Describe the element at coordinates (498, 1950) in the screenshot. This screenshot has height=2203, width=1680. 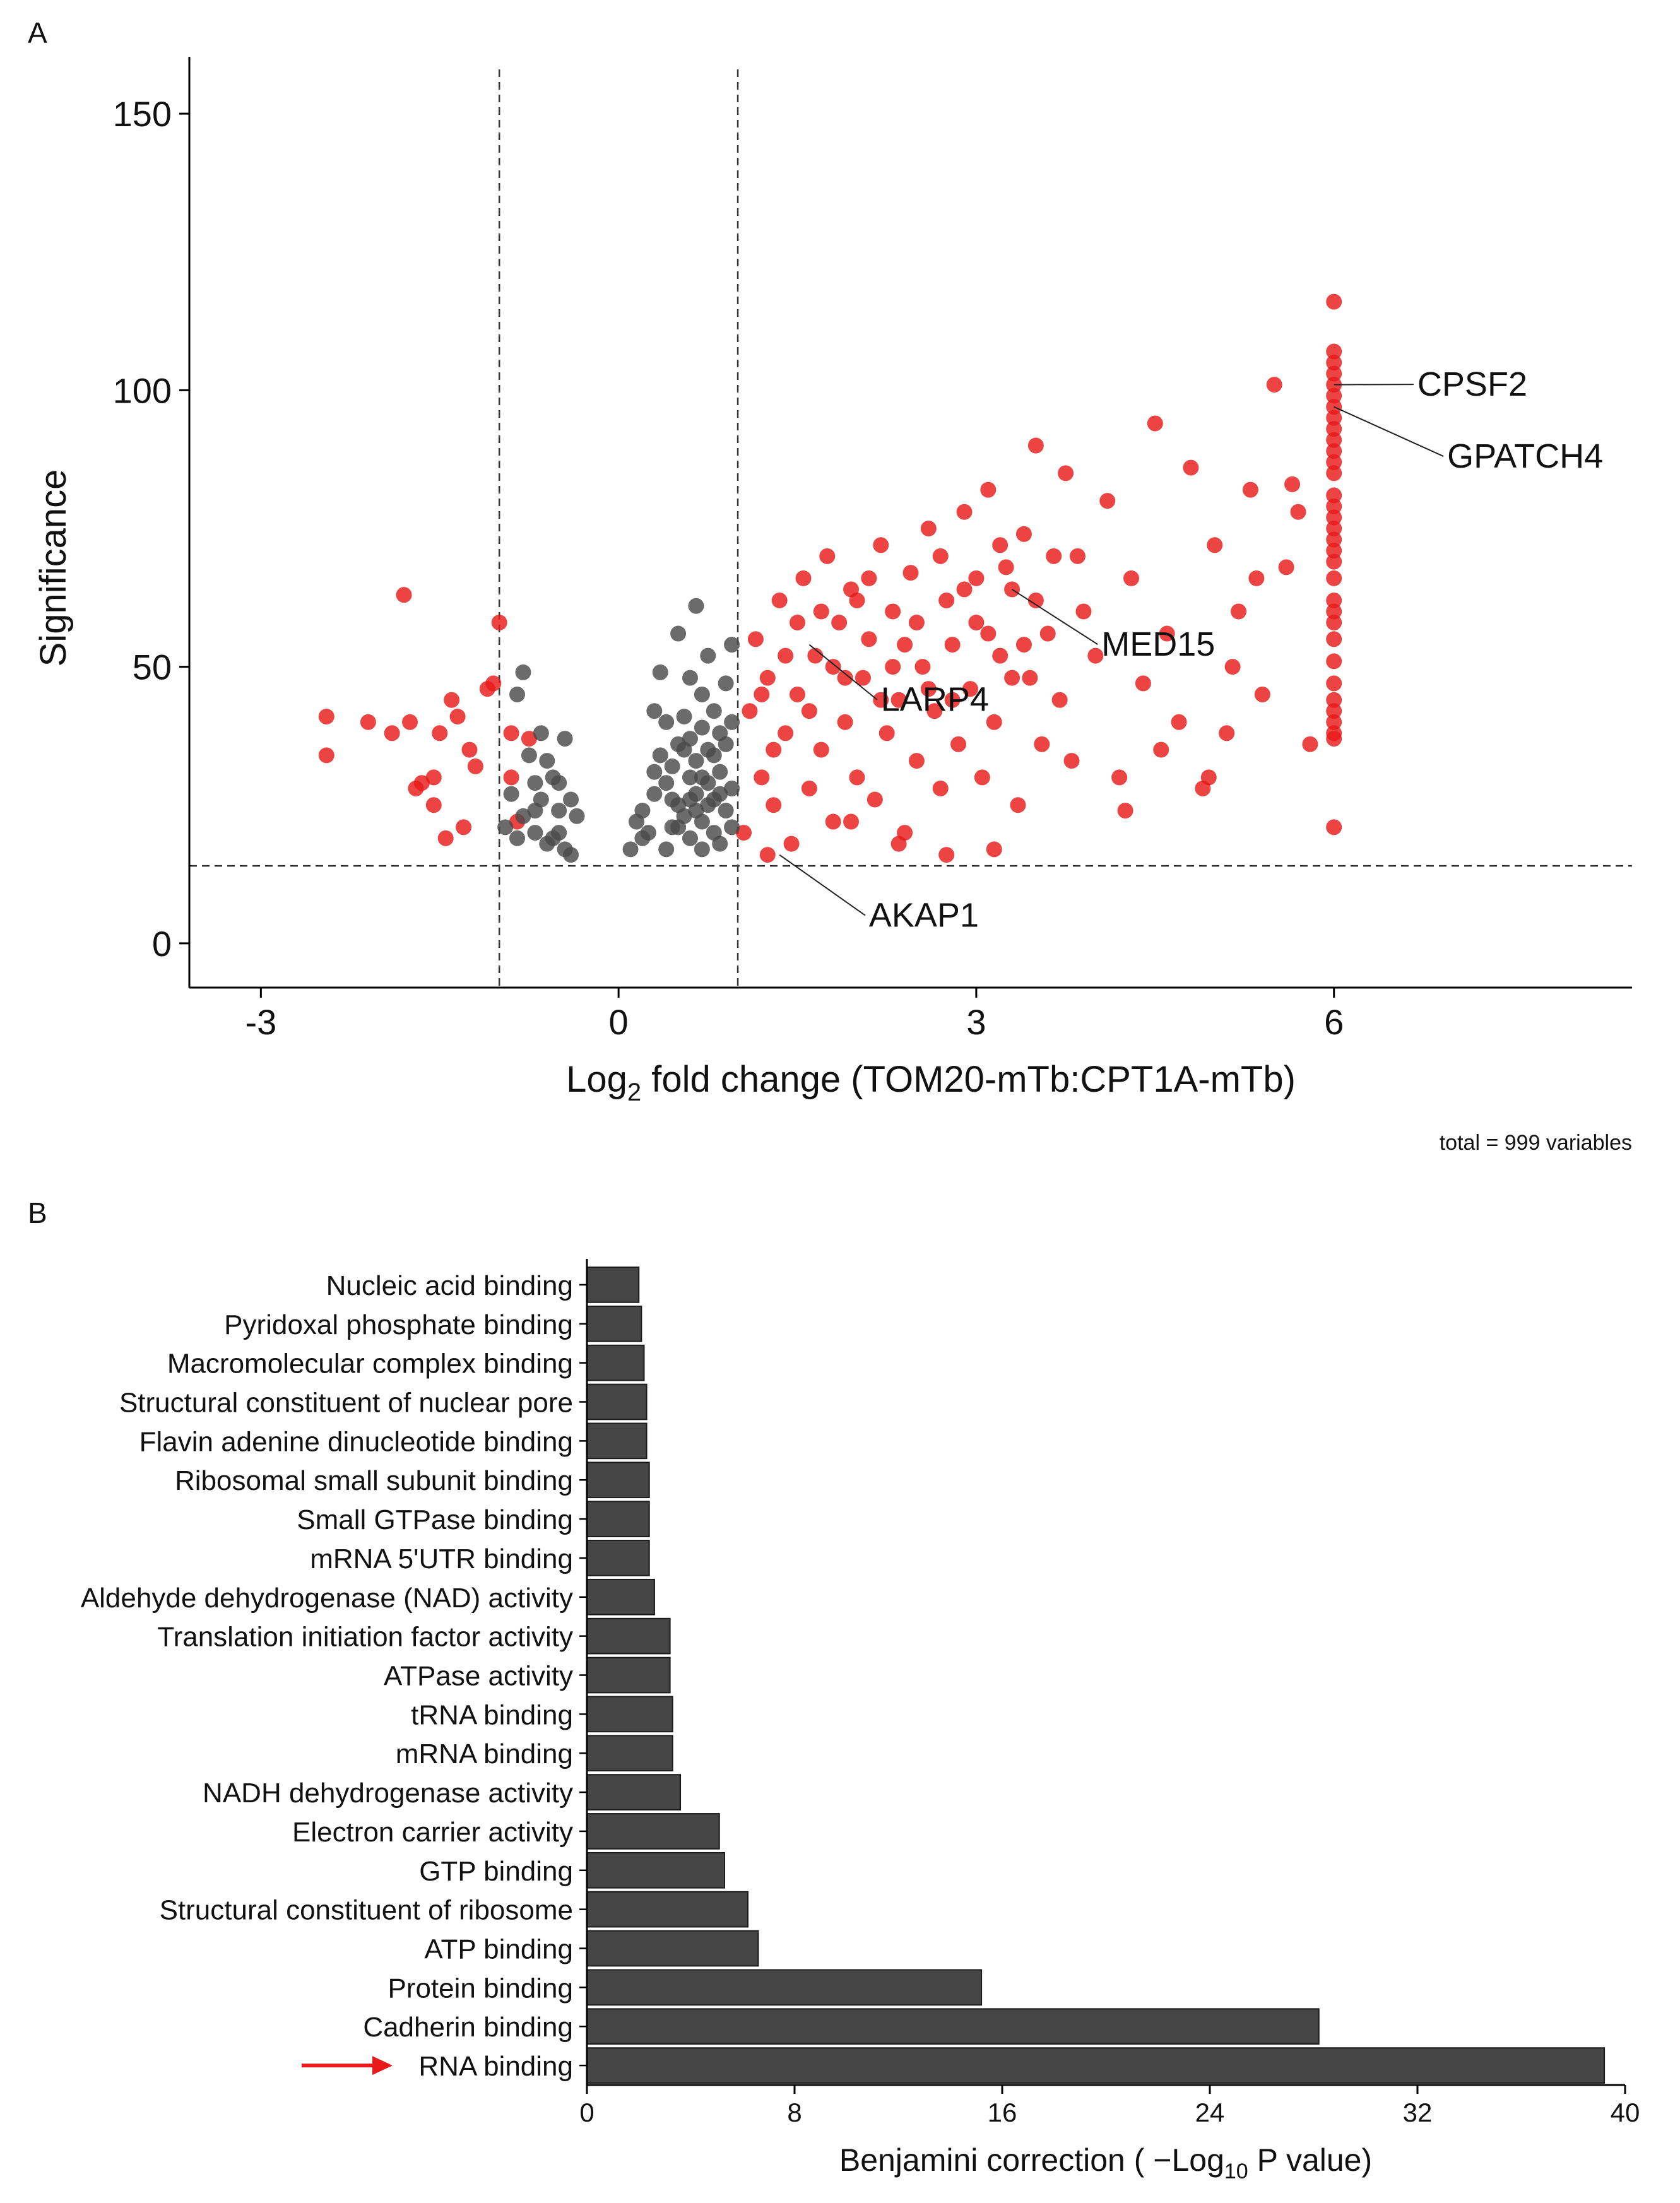
I see `category-label-17: ATP binding` at that location.